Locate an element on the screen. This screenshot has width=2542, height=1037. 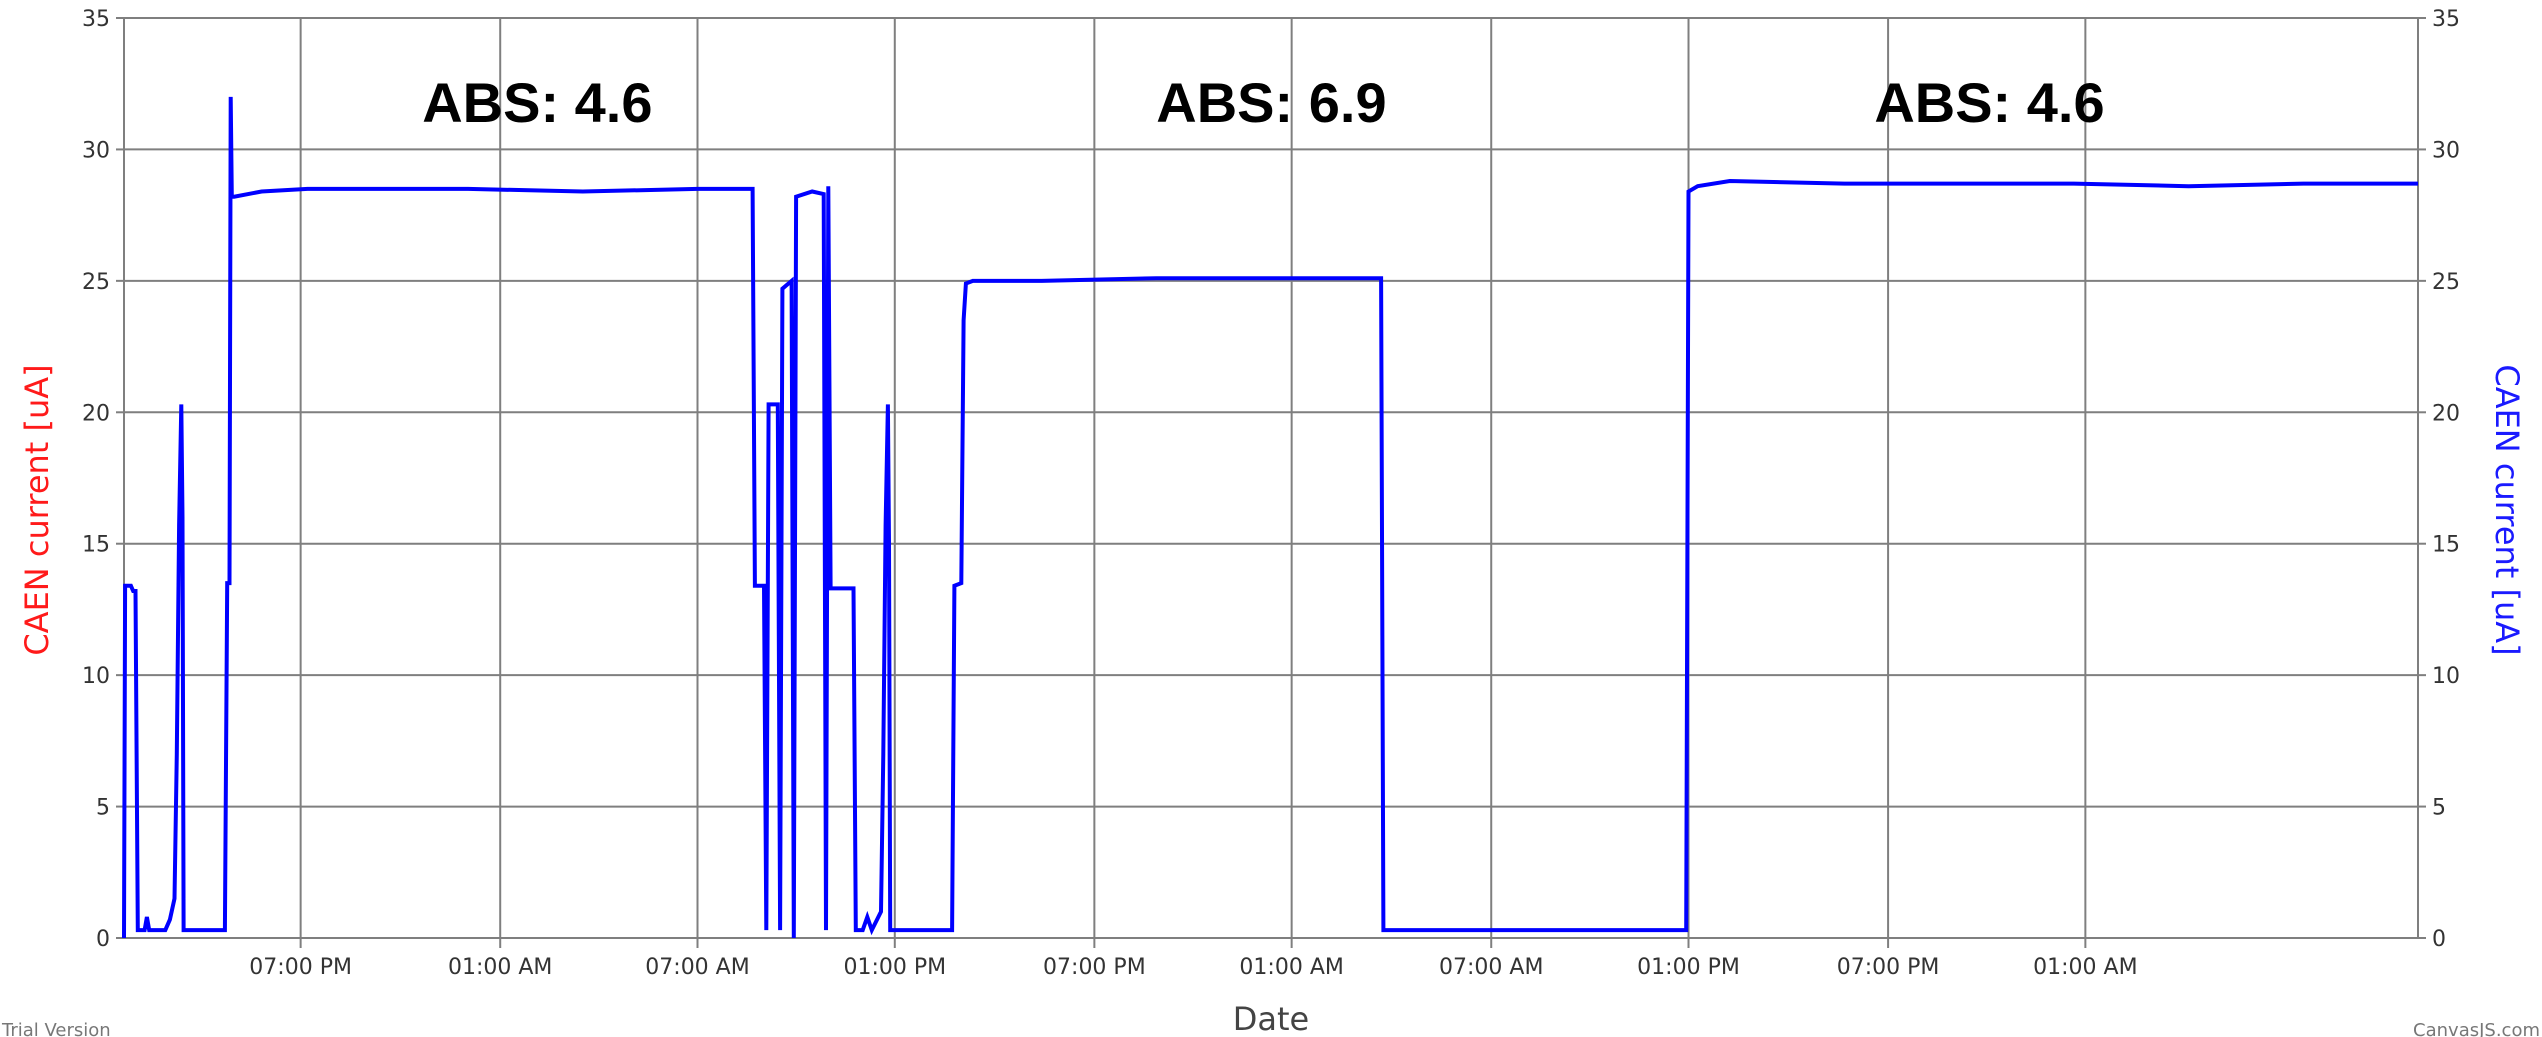
y-right-tick-label: 15 is located at coordinates (2446, 545).